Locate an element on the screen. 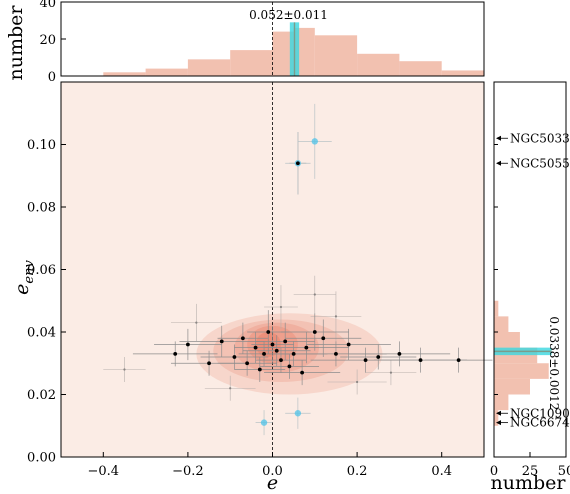 This screenshot has width=570, height=494. galaxy-name-2: NGC1090 is located at coordinates (540, 413).